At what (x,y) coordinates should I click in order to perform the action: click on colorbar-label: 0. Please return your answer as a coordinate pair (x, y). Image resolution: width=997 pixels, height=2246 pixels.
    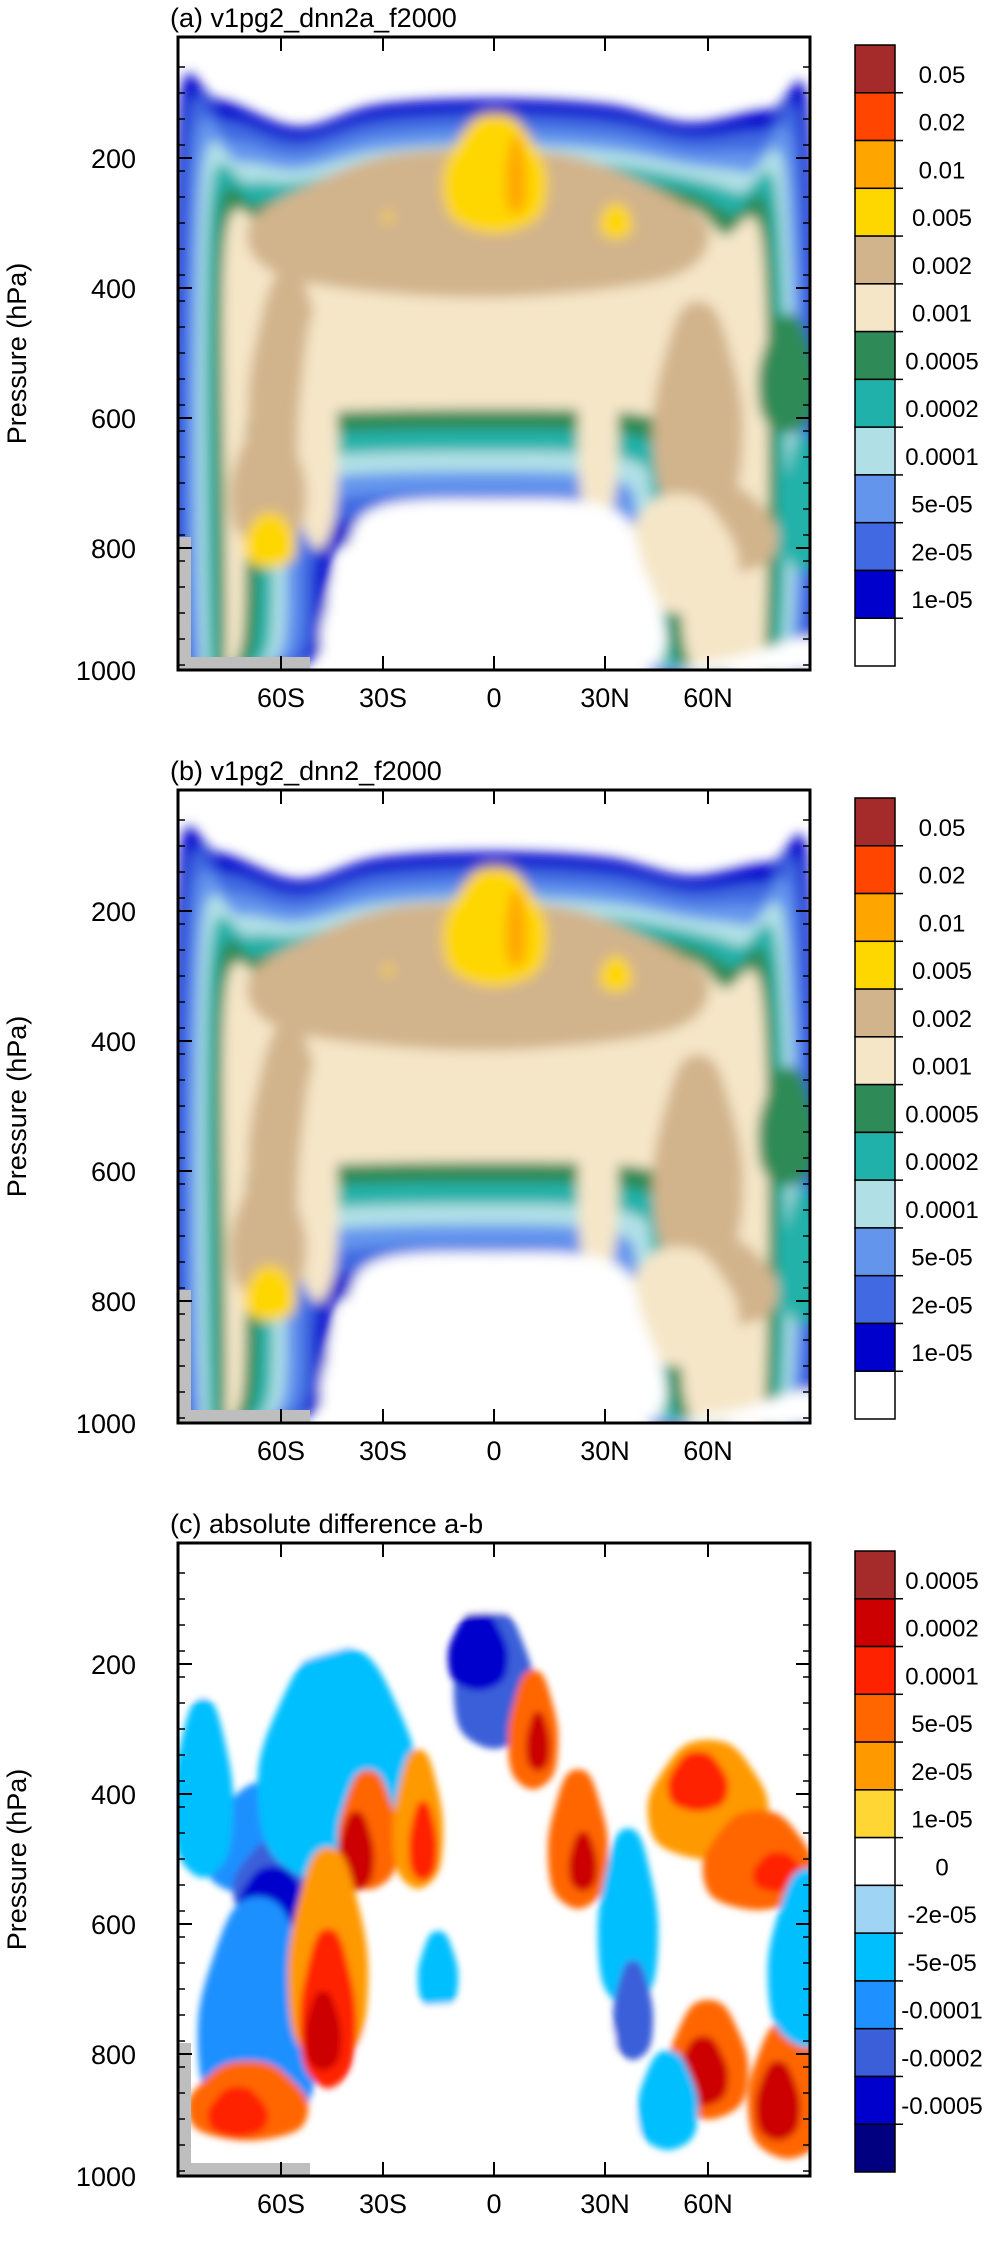
    Looking at the image, I should click on (941, 1867).